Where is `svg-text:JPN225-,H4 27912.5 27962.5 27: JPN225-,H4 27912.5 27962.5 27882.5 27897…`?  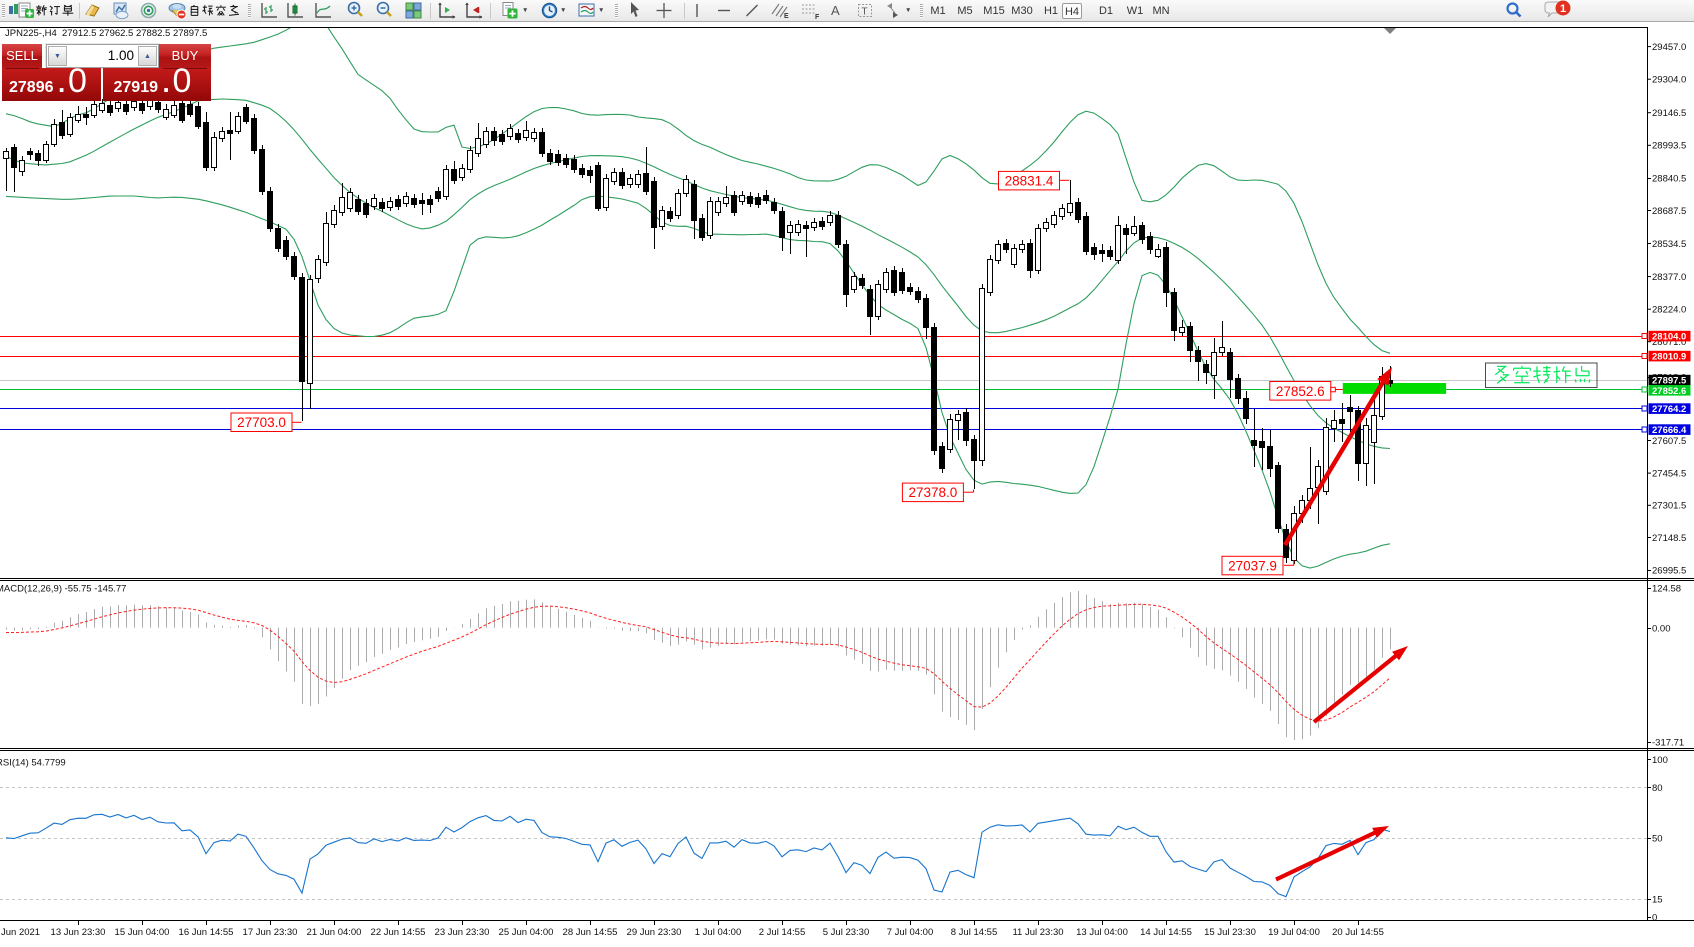
svg-text:JPN225-,H4 27912.5 27962.5 27: JPN225-,H4 27912.5 27962.5 27882.5 27897… is located at coordinates (106, 33).